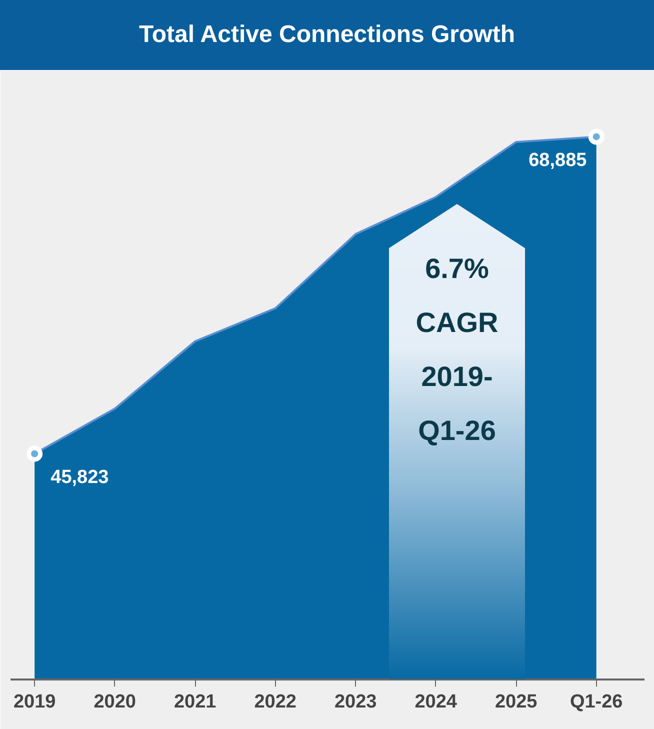 This screenshot has height=729, width=654. I want to click on data-label: 68,885, so click(558, 160).